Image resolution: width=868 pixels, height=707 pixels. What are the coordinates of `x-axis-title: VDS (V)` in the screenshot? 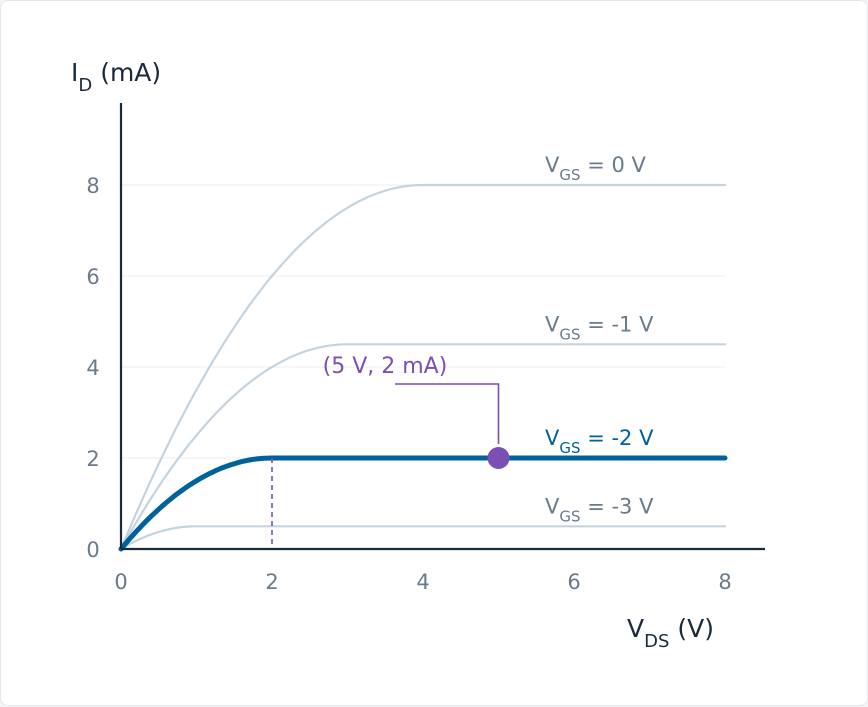 It's located at (670, 633).